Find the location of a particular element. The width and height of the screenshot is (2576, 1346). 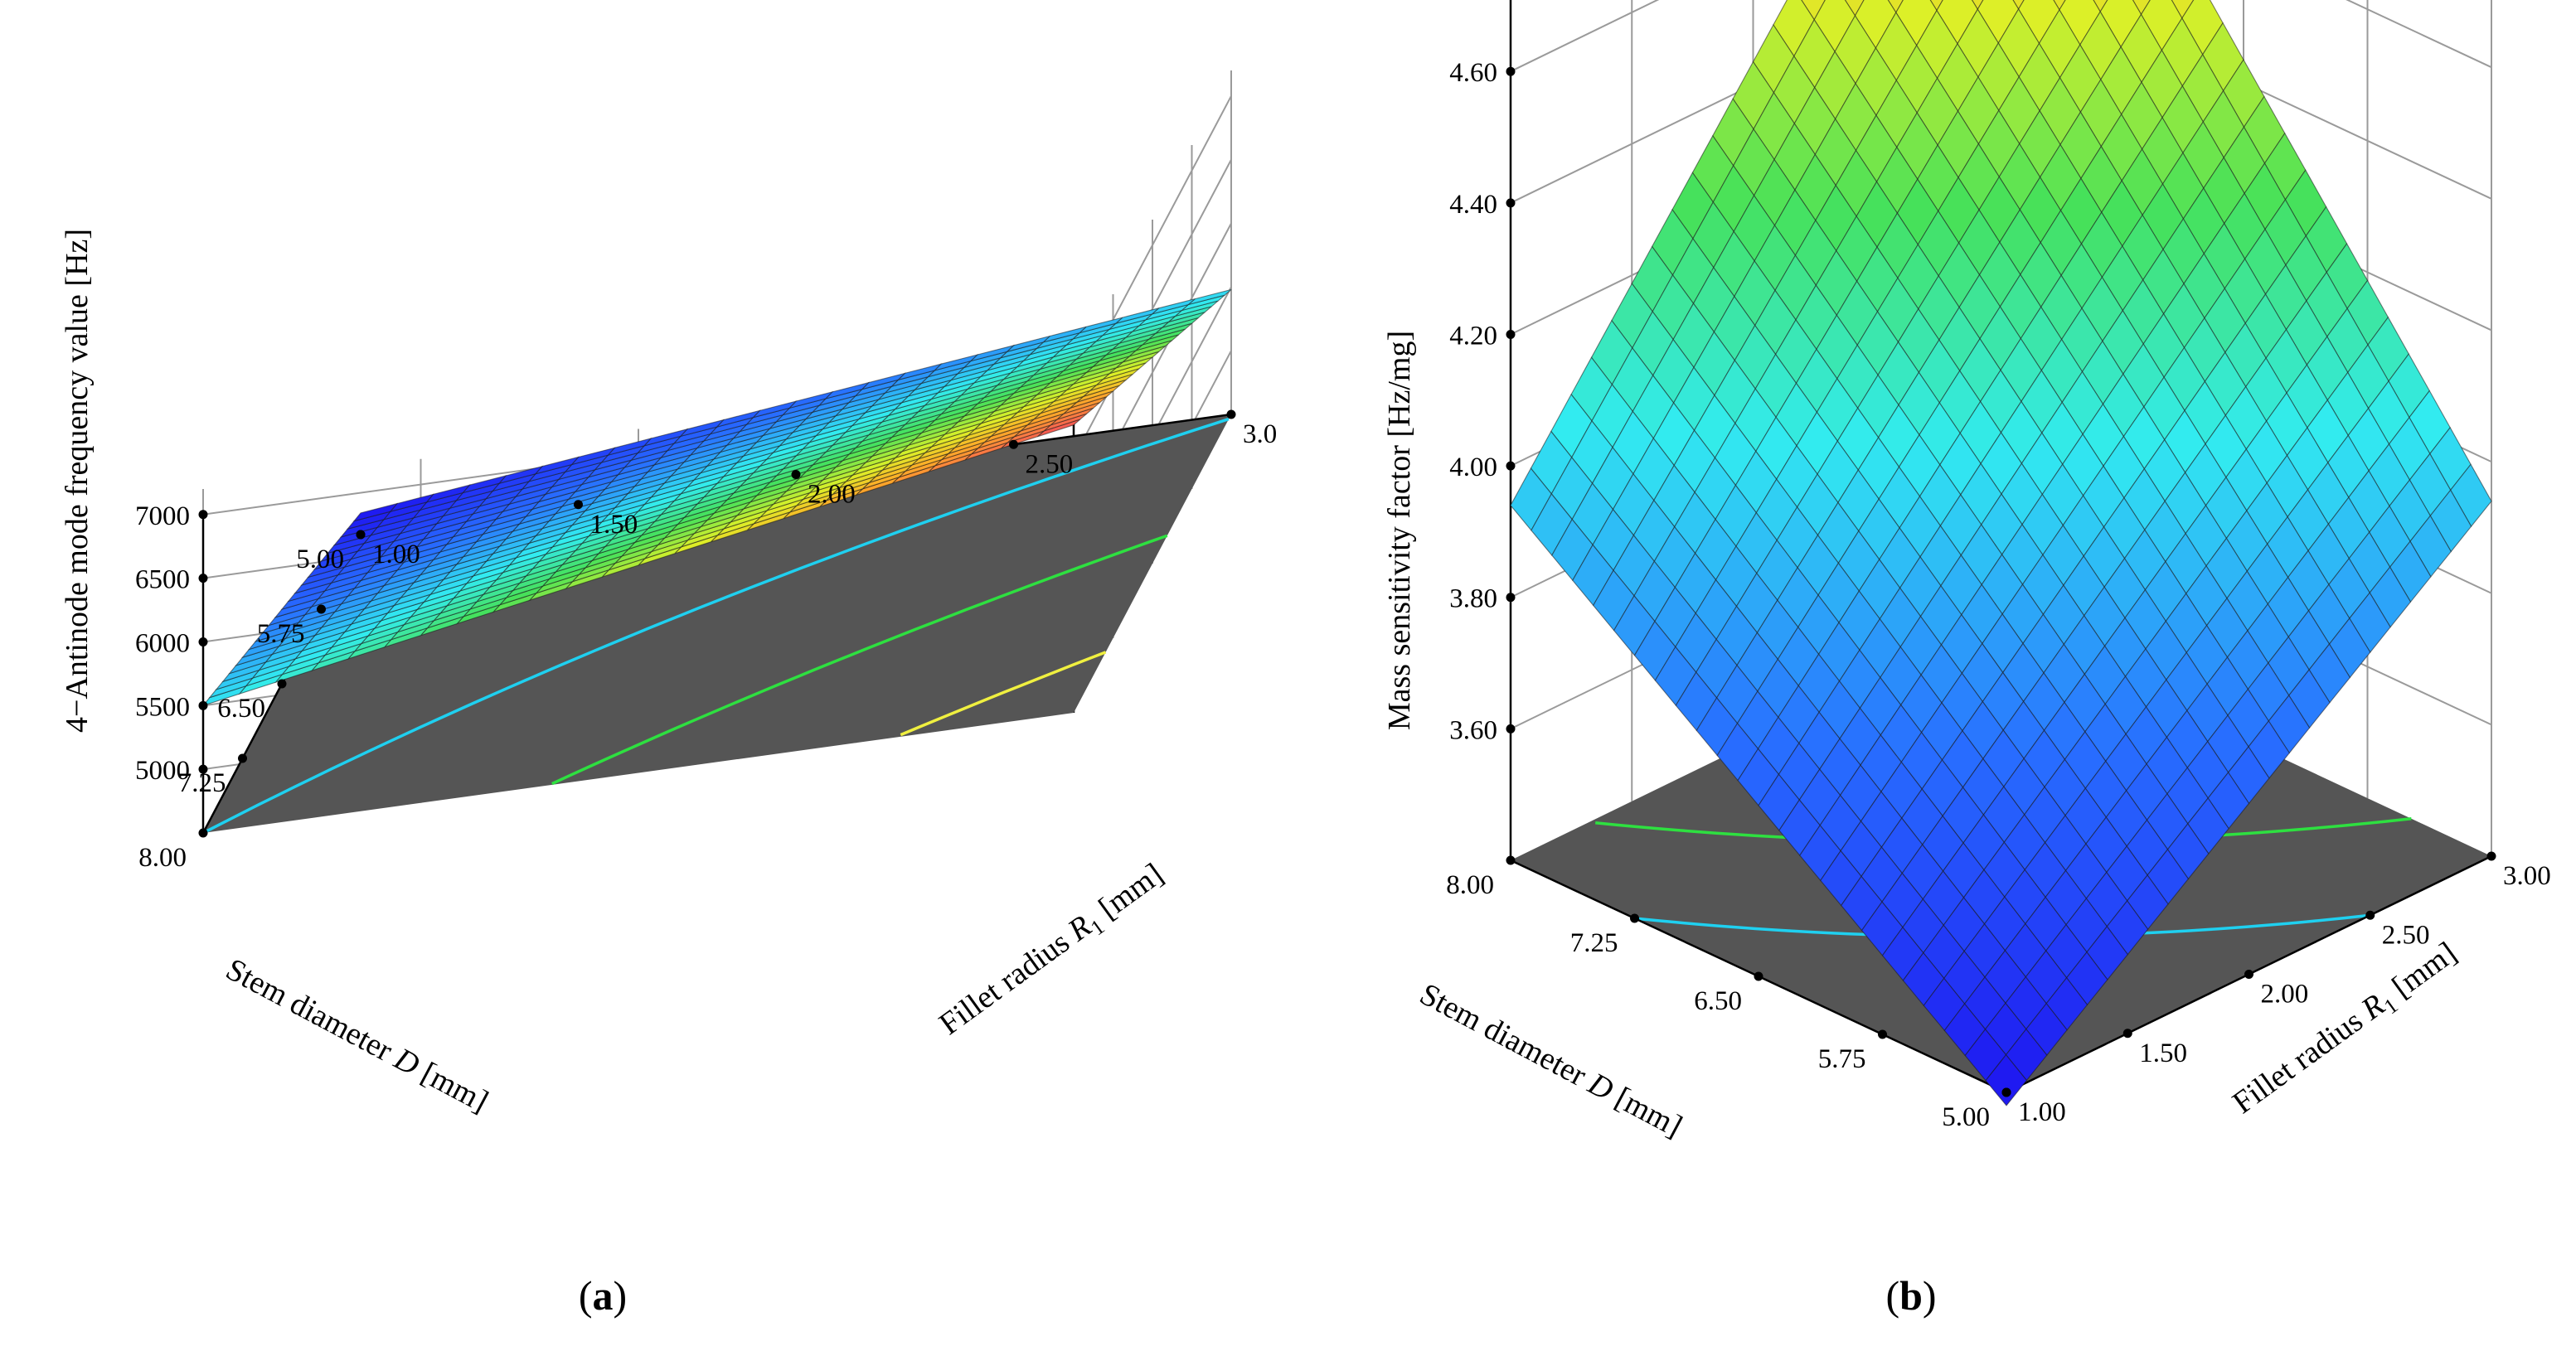

z-tick-label: 3.80 is located at coordinates (1473, 599).